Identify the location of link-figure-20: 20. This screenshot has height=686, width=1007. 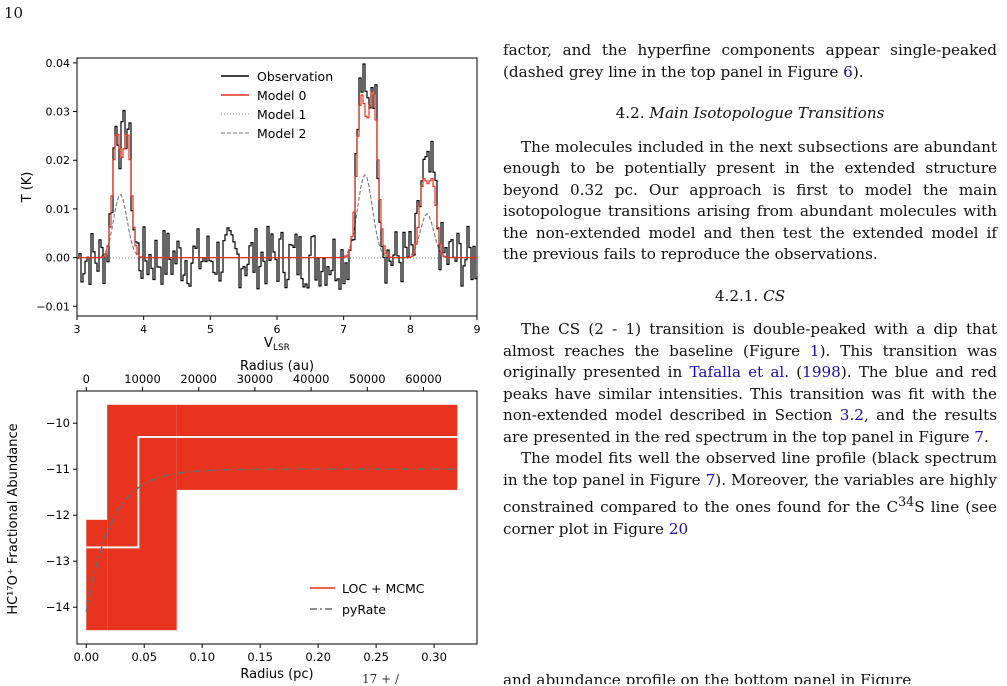
(678, 528).